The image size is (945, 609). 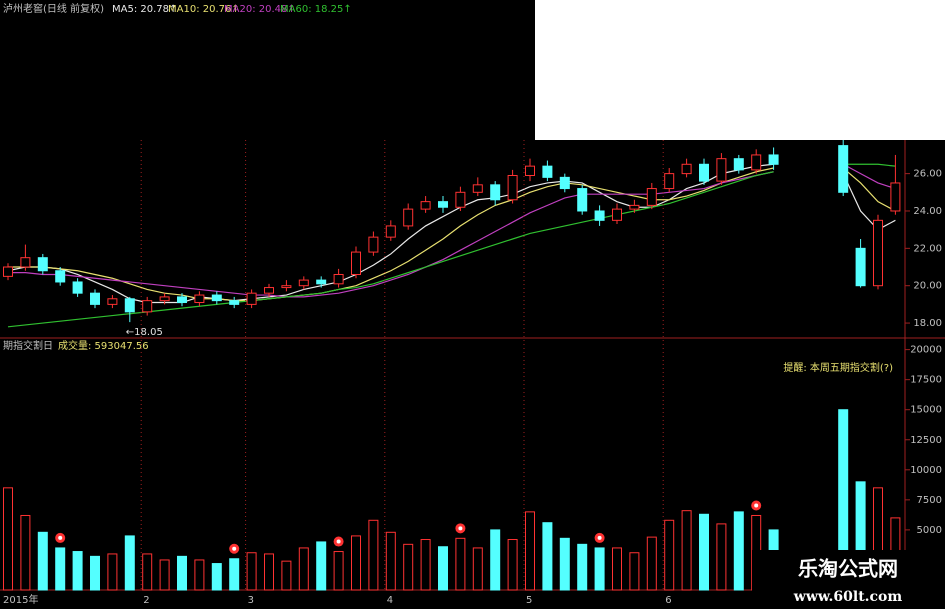 I want to click on y-tick-label: 24.00, so click(x=927, y=211).